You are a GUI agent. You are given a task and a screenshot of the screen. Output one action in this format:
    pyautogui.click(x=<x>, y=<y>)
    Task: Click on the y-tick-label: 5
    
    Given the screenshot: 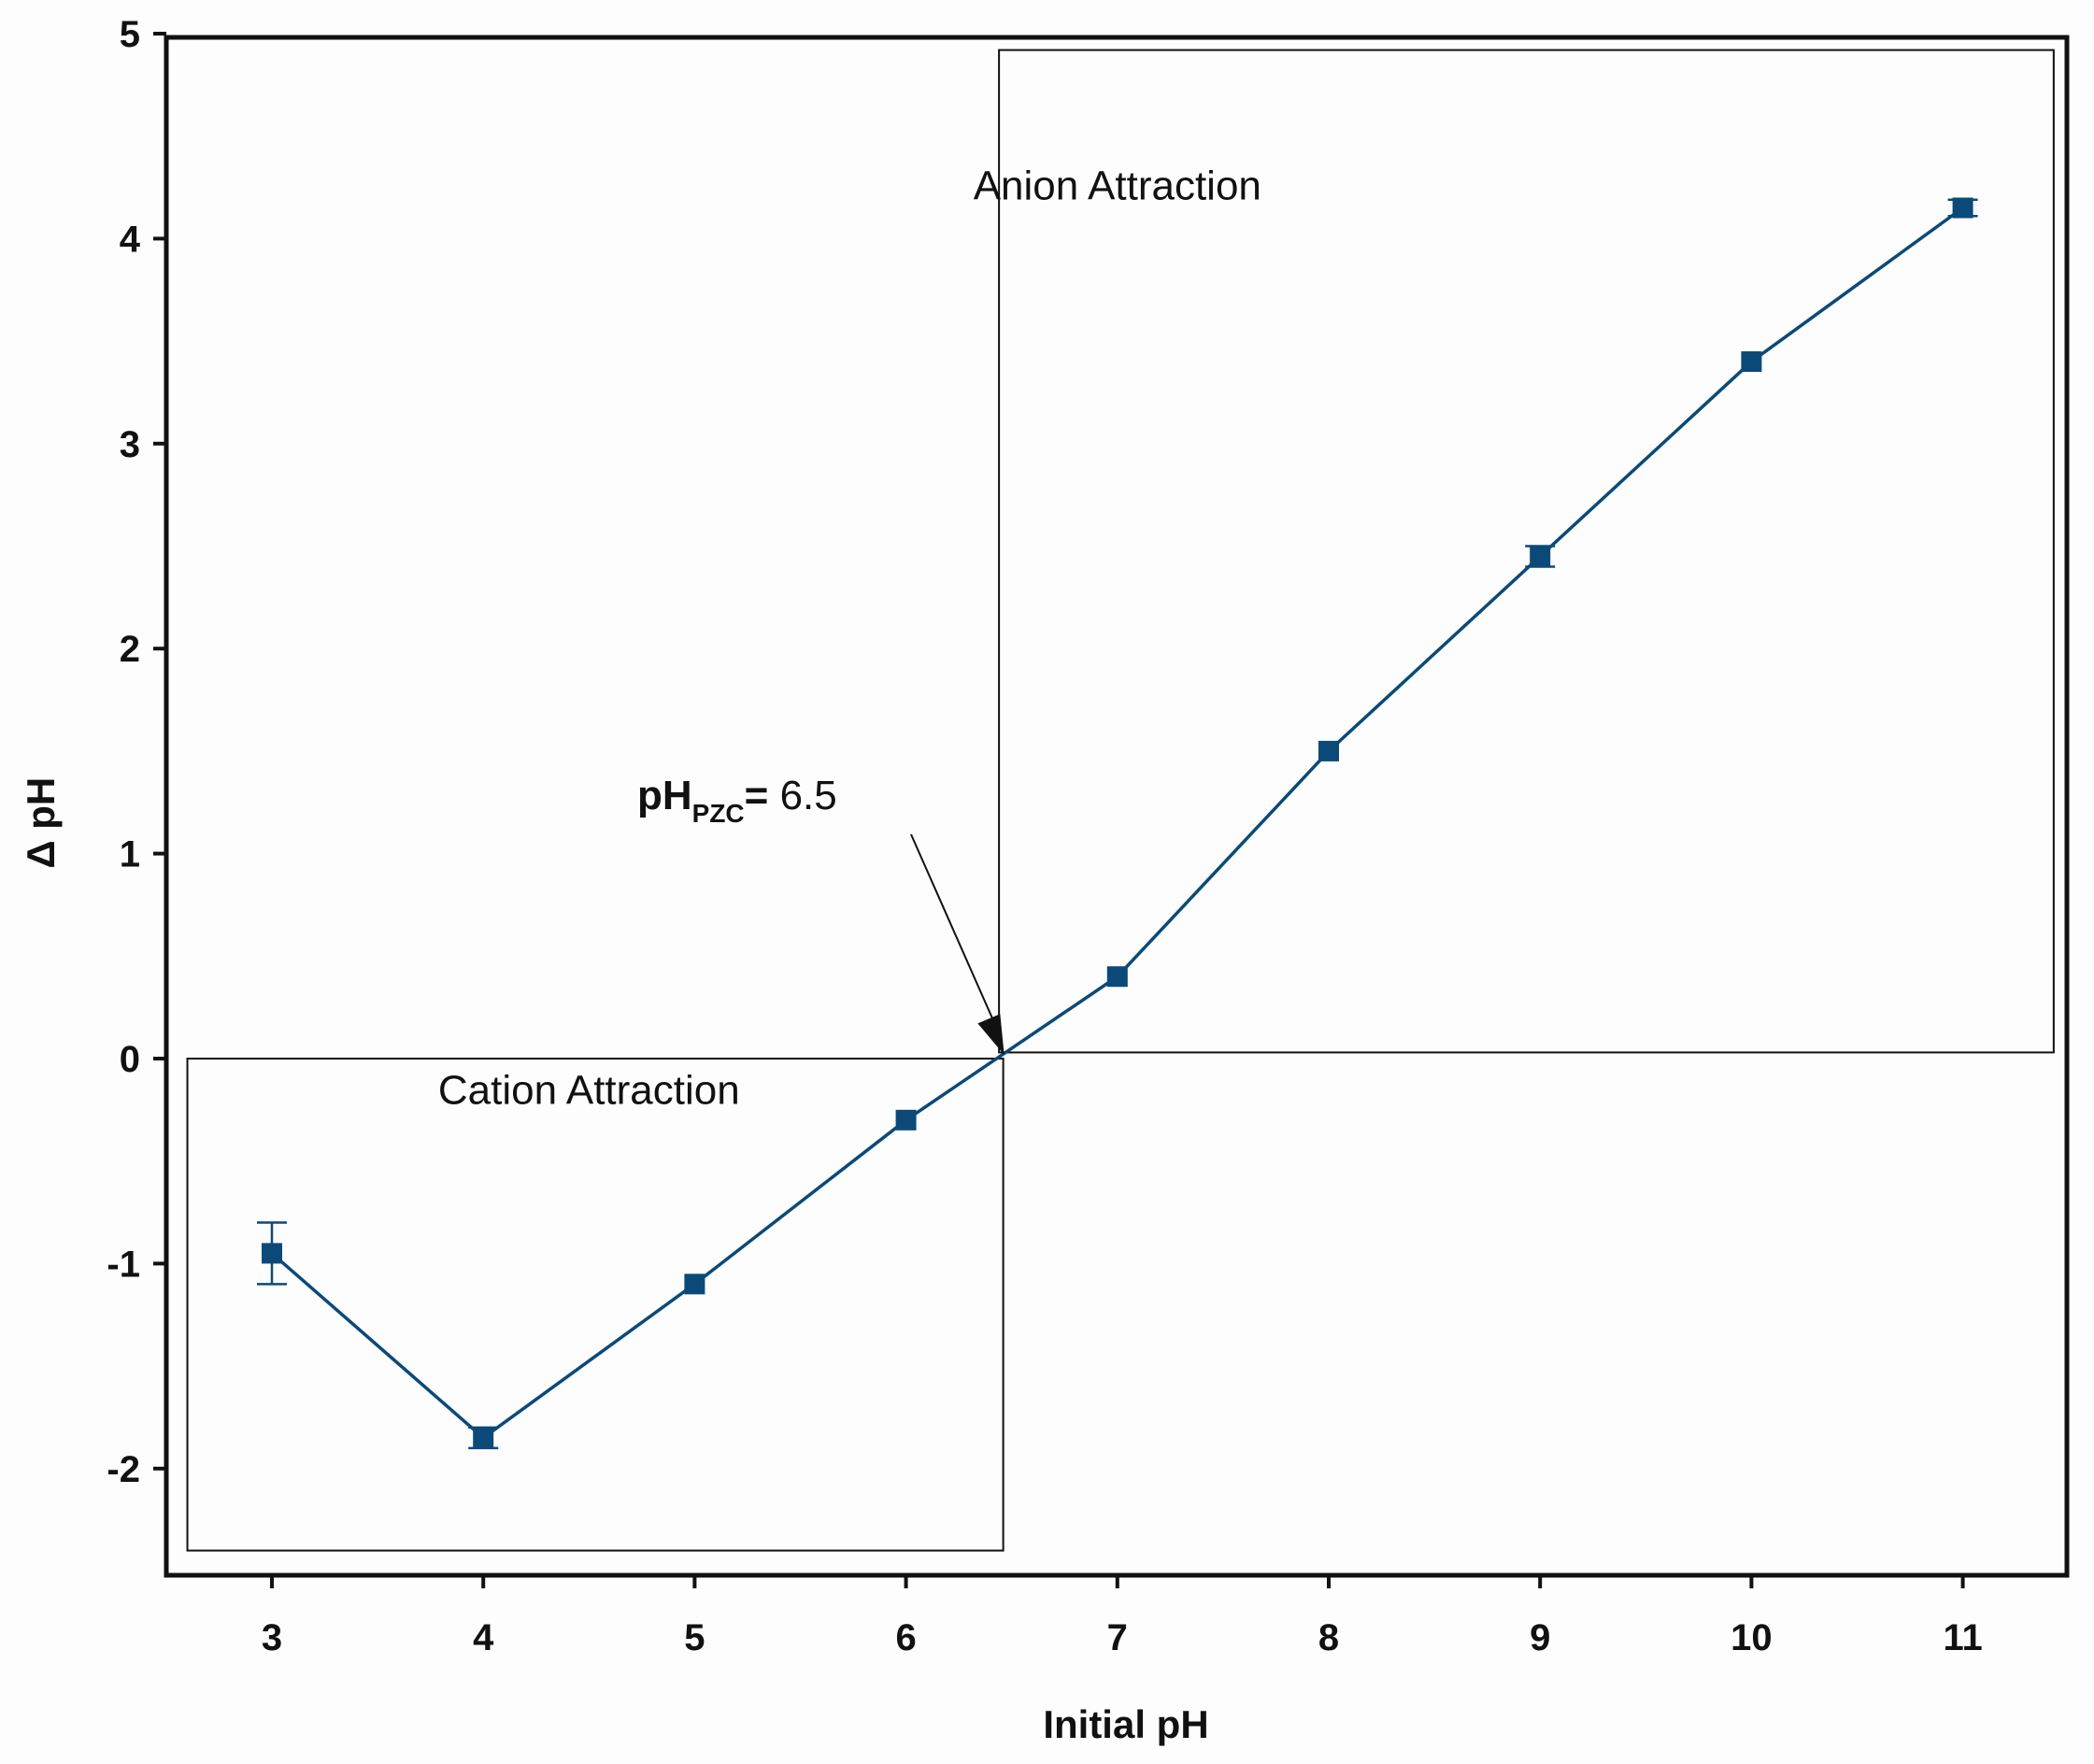 What is the action you would take?
    pyautogui.click(x=130, y=34)
    